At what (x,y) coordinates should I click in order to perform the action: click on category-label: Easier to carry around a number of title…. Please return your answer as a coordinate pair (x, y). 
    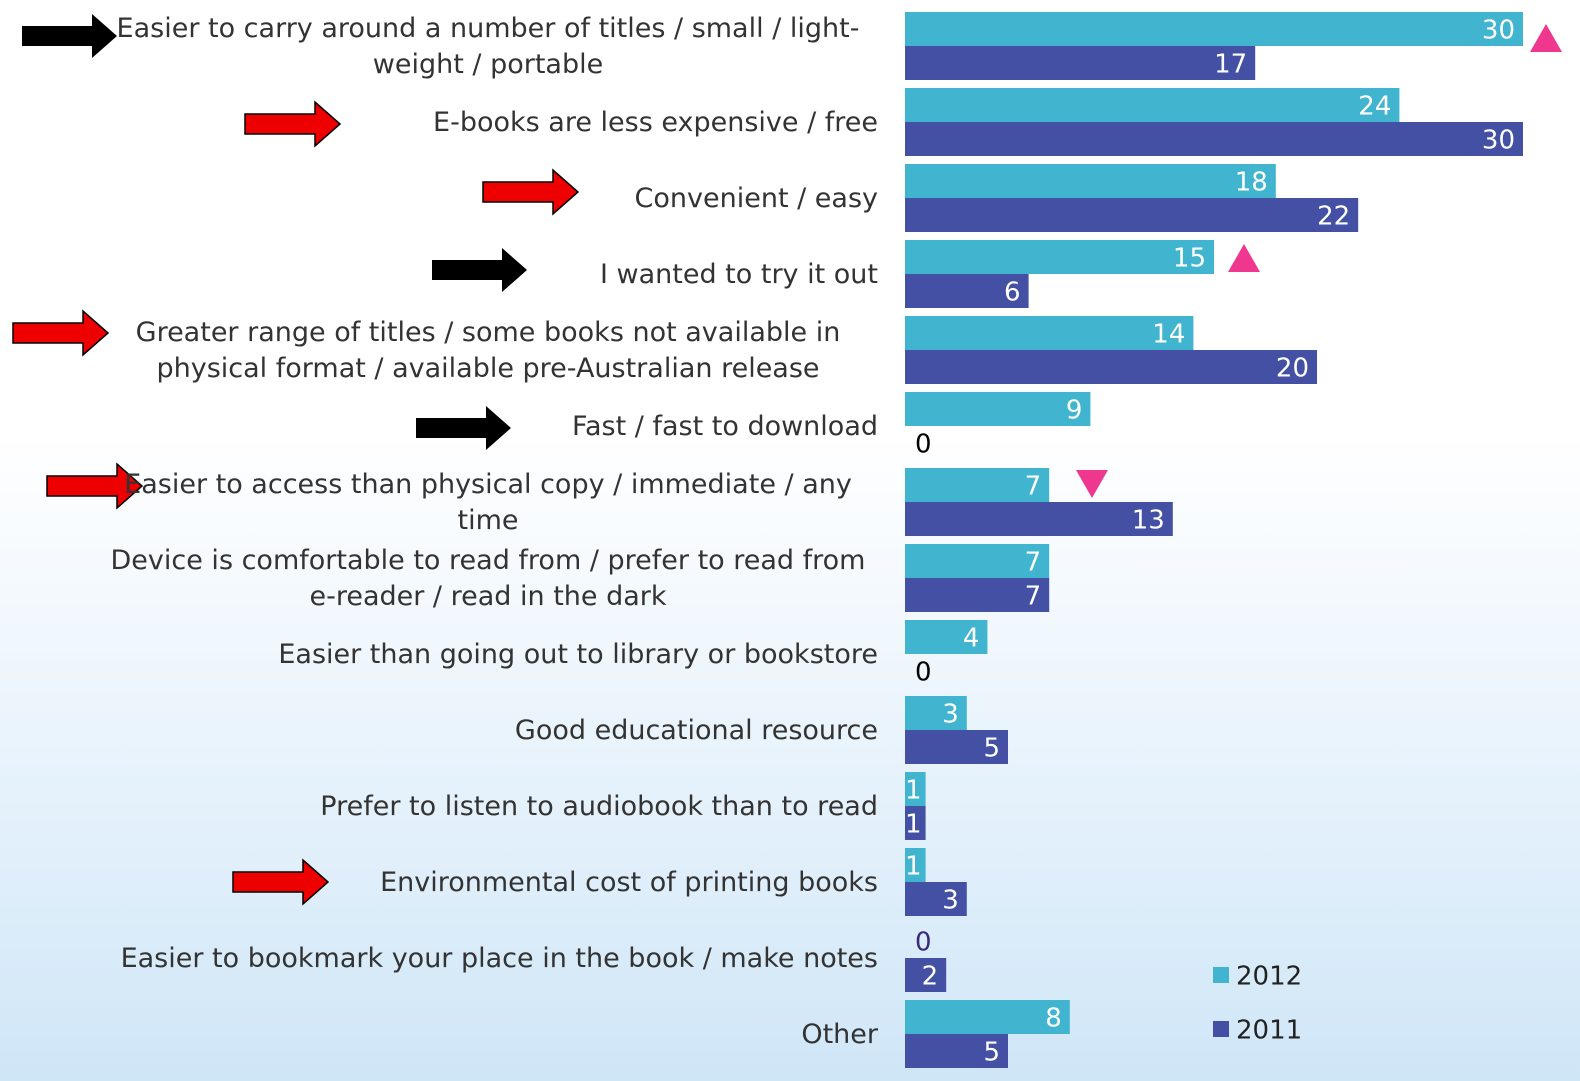
    Looking at the image, I should click on (488, 47).